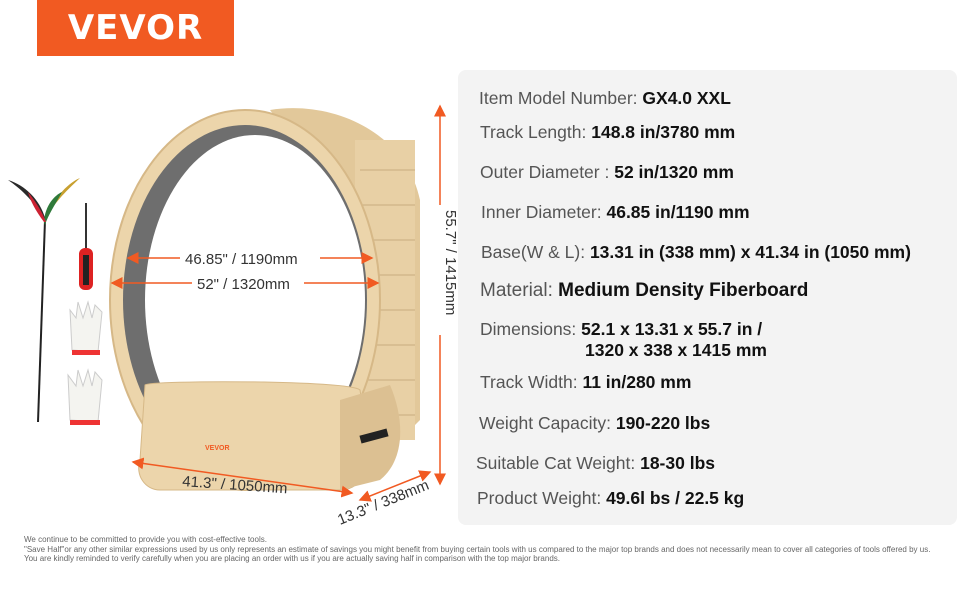 The width and height of the screenshot is (970, 600). What do you see at coordinates (605, 98) in the screenshot?
I see `spec-model: Item Model Number: GX4.0 XXL` at bounding box center [605, 98].